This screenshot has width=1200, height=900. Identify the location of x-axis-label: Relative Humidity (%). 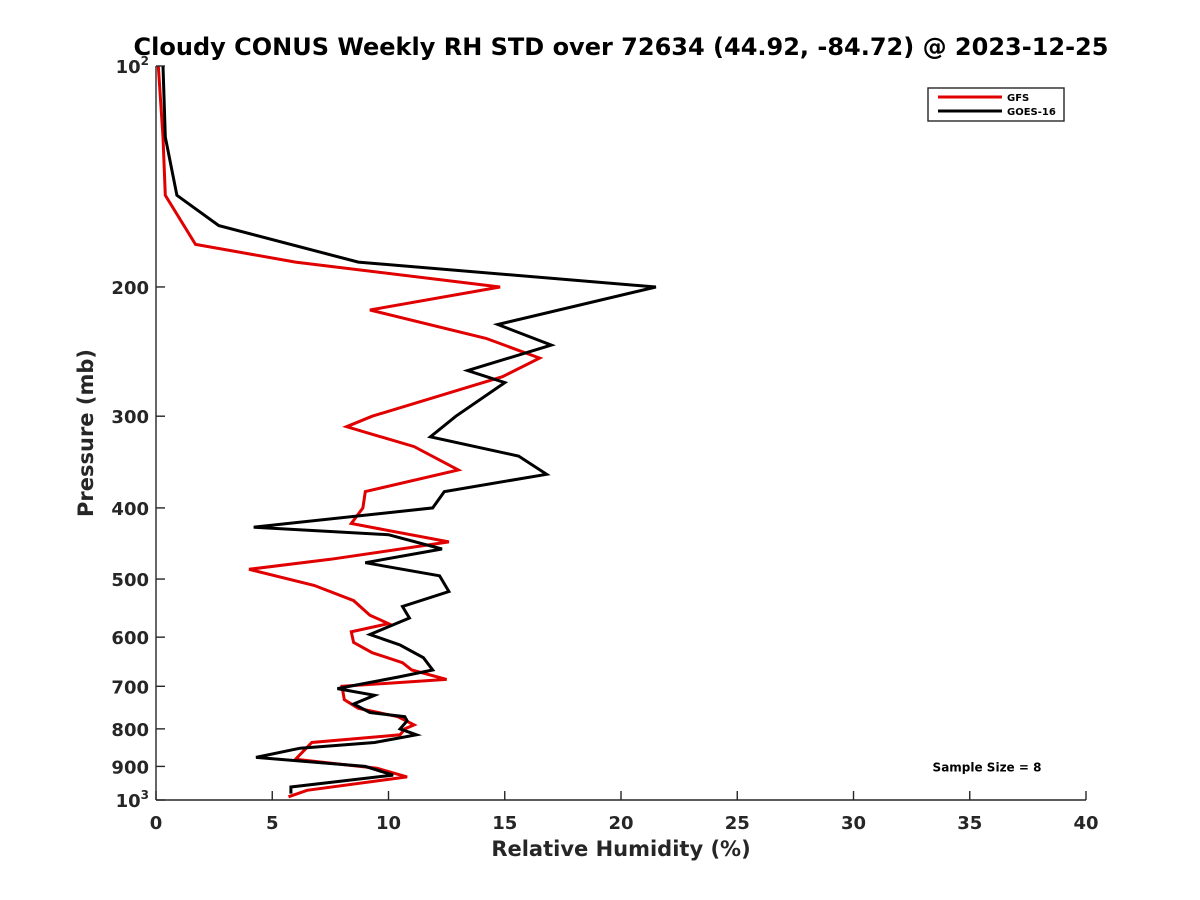
(620, 849).